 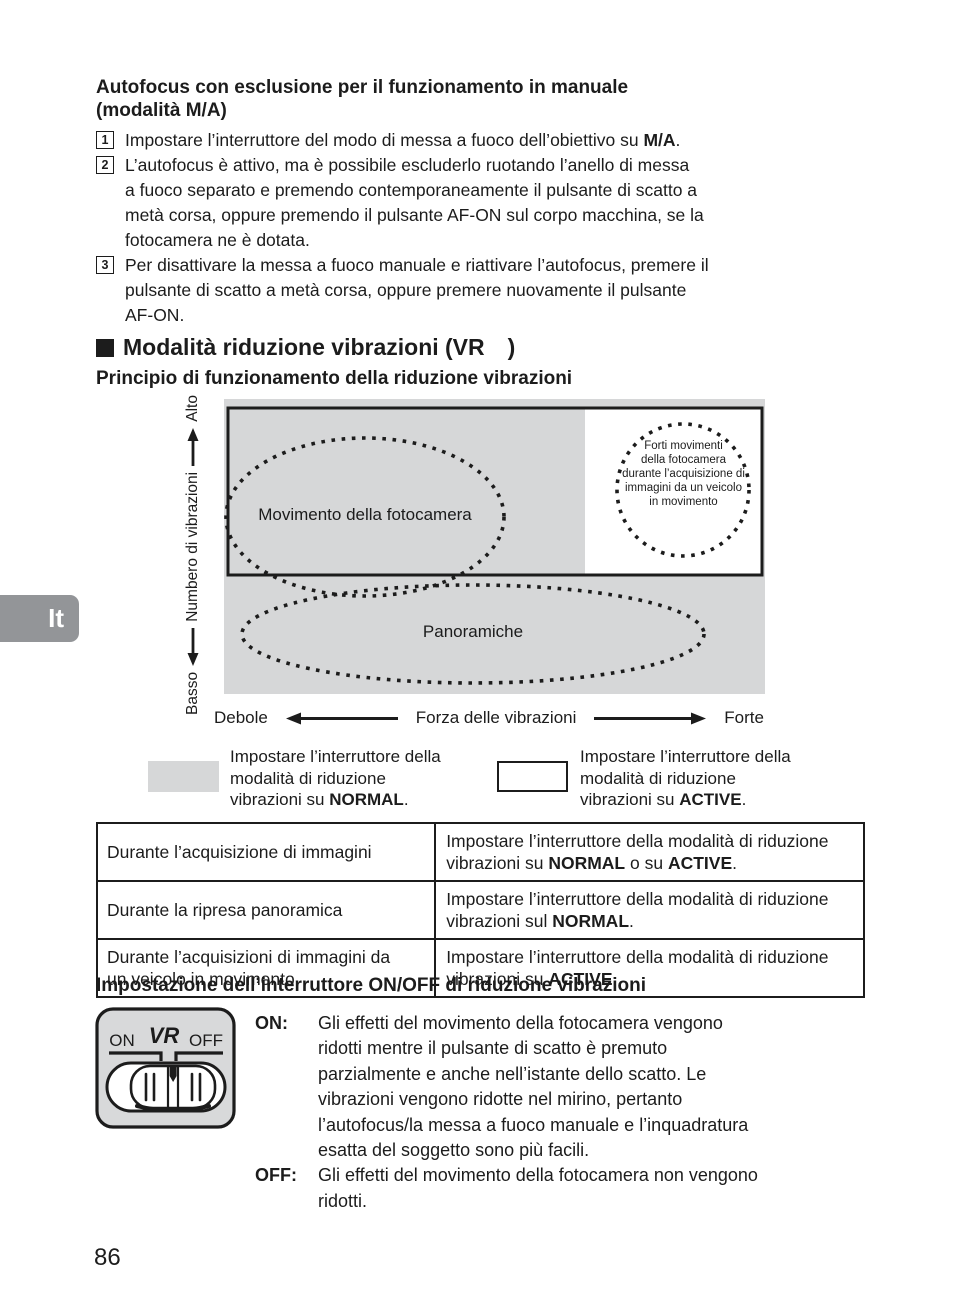 I want to click on on-label: ON:, so click(x=271, y=1023).